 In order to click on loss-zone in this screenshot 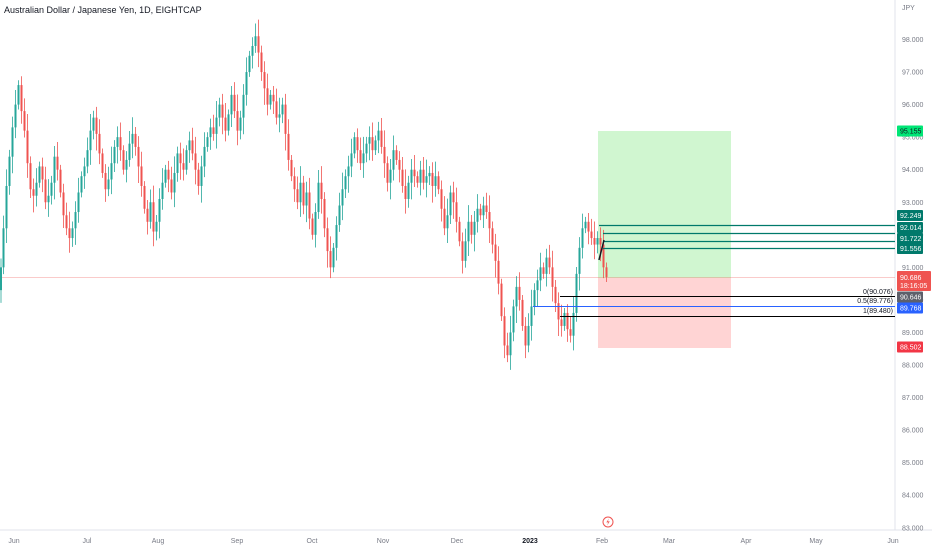, I will do `click(664, 313)`.